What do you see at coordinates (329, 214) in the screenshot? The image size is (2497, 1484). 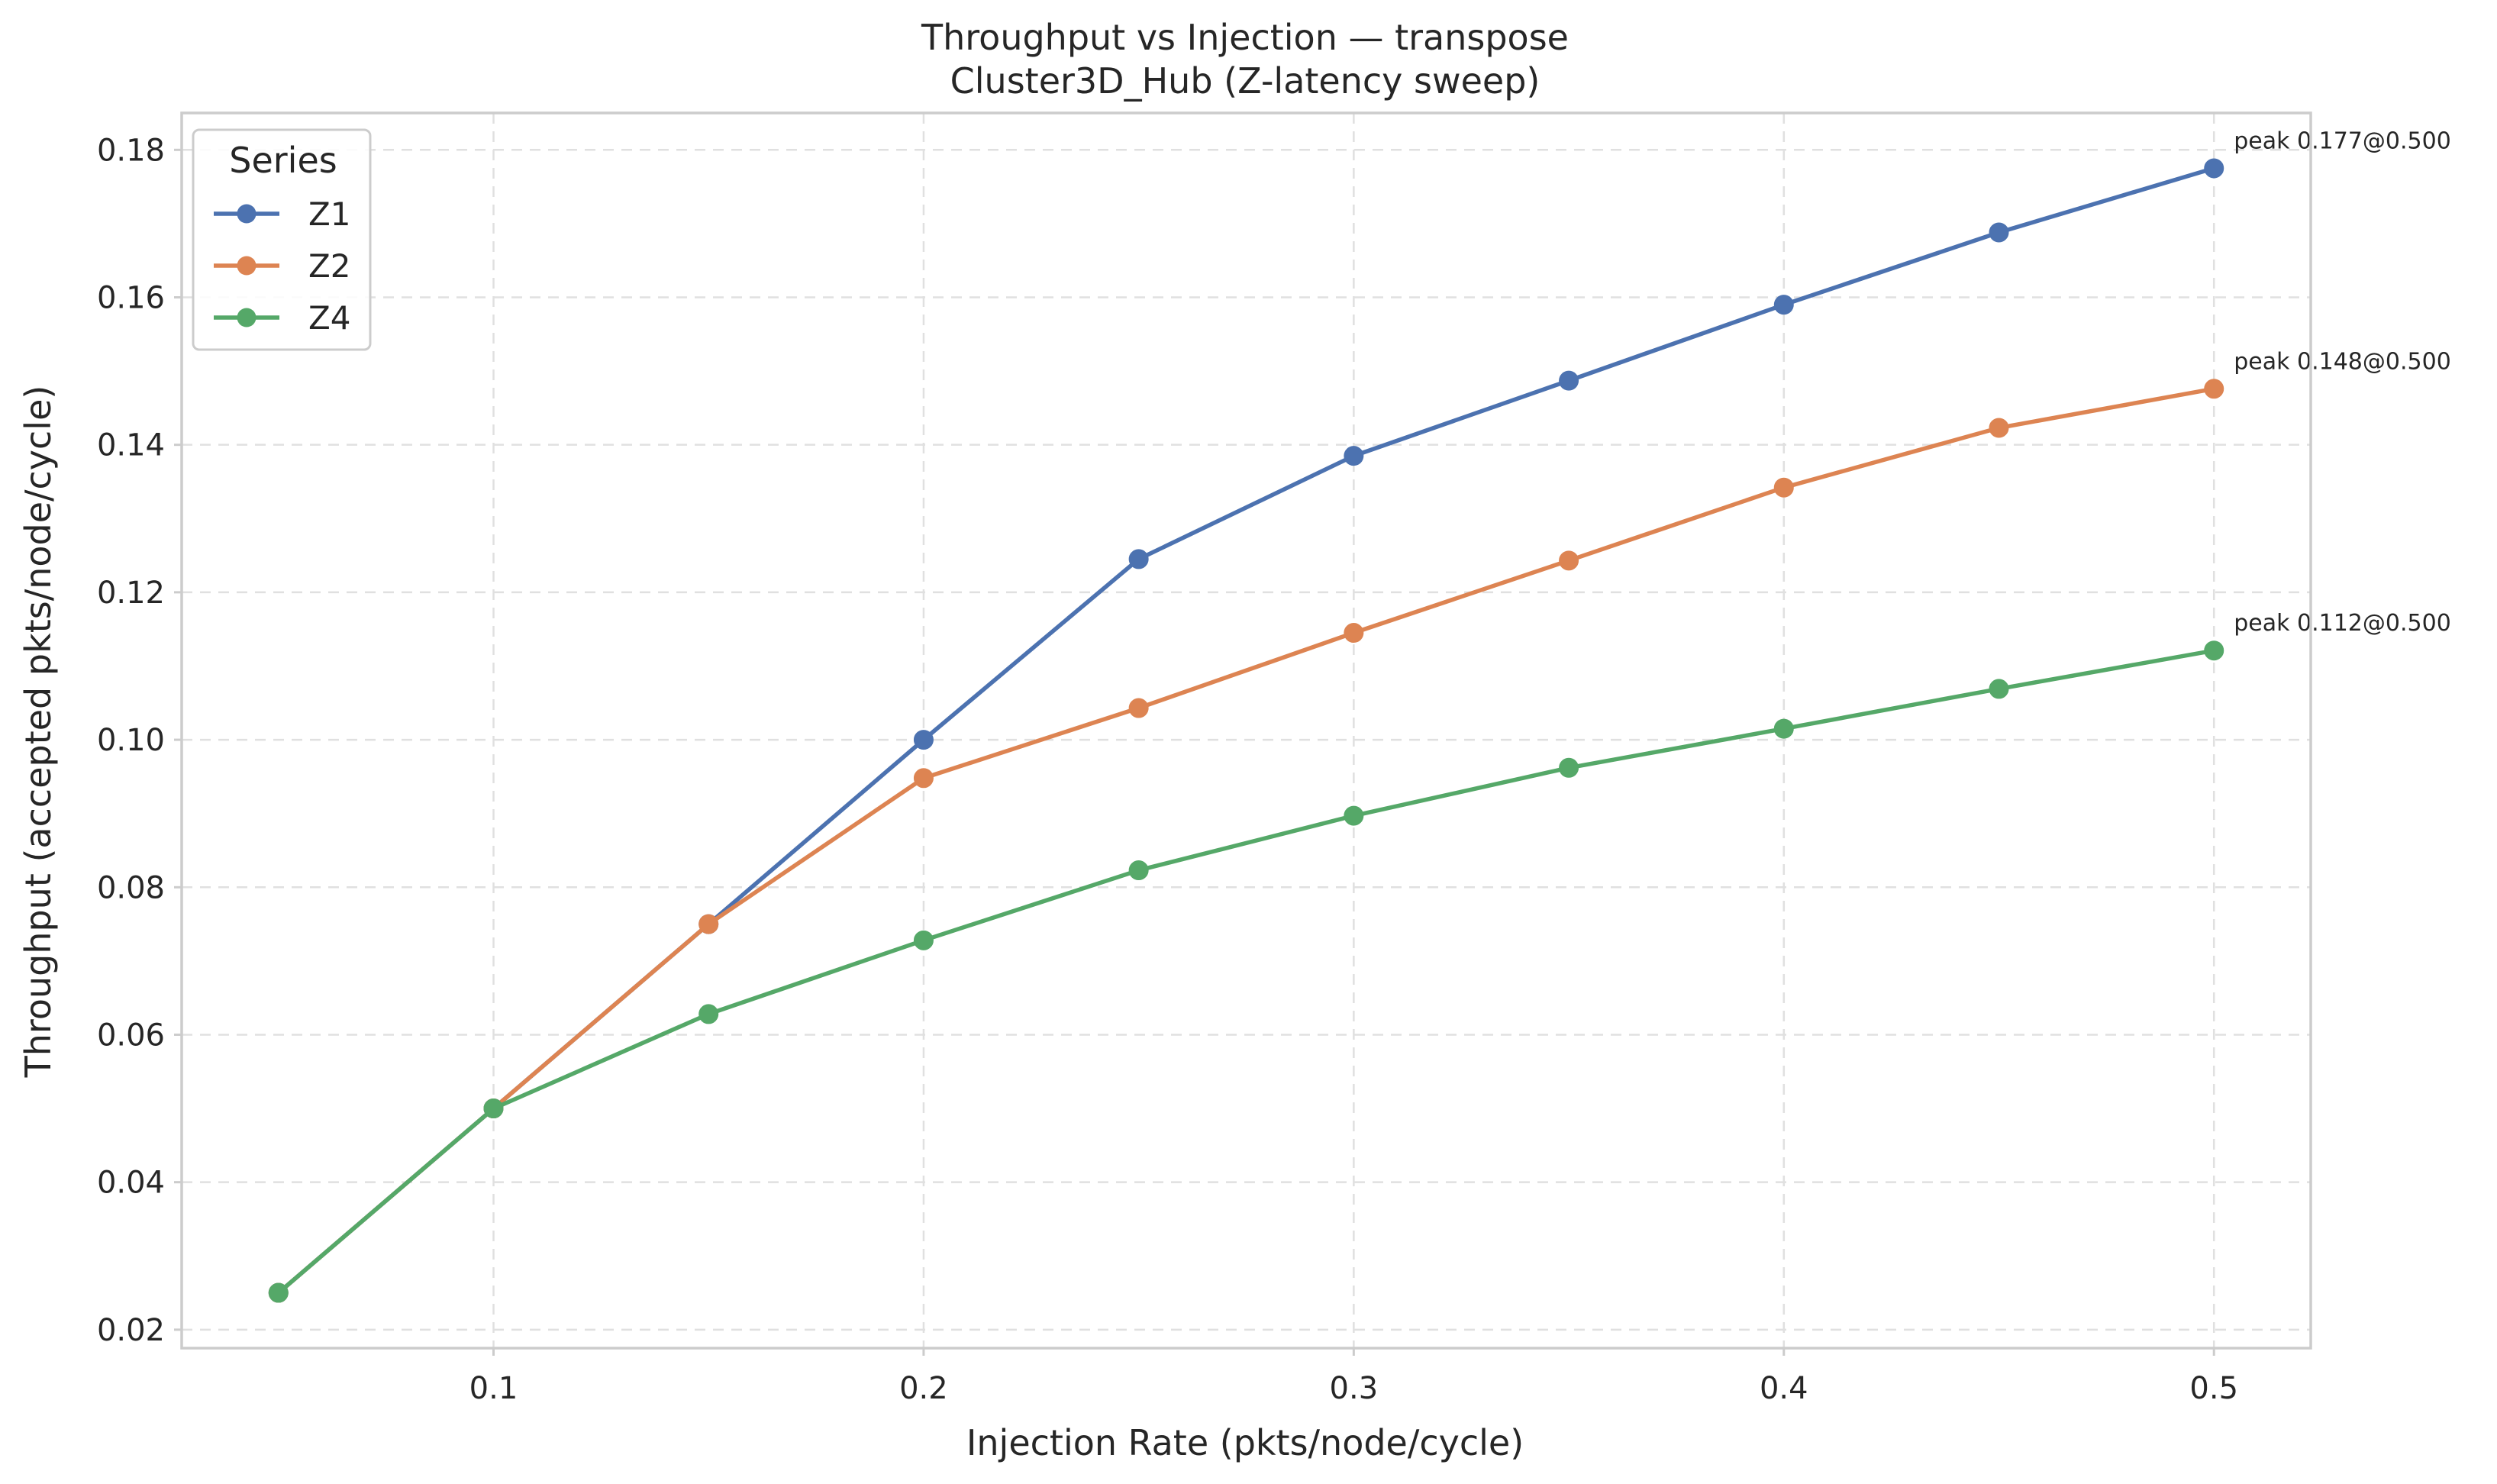 I see `legend-label: Z1` at bounding box center [329, 214].